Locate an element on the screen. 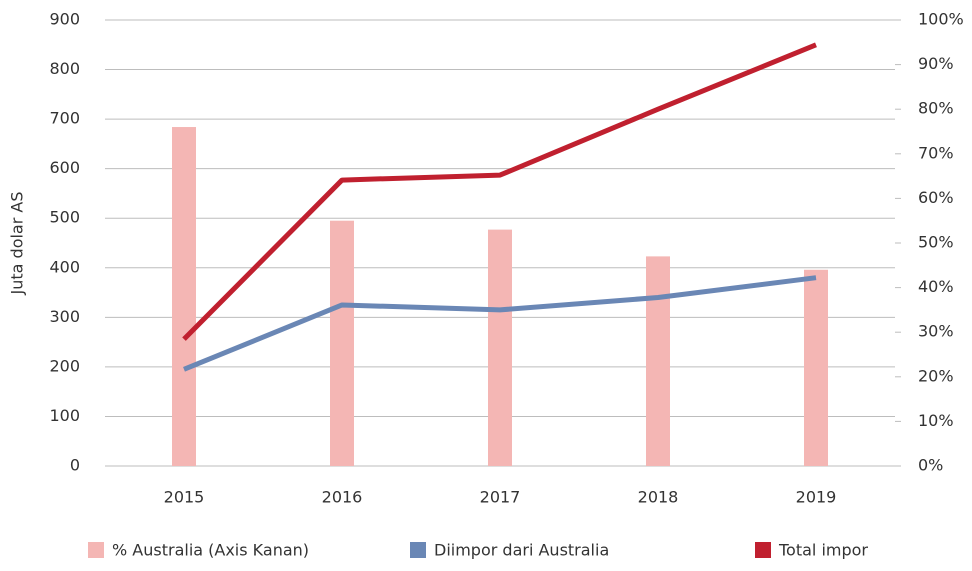 The height and width of the screenshot is (571, 972). y-tick-label: 700 is located at coordinates (64, 118).